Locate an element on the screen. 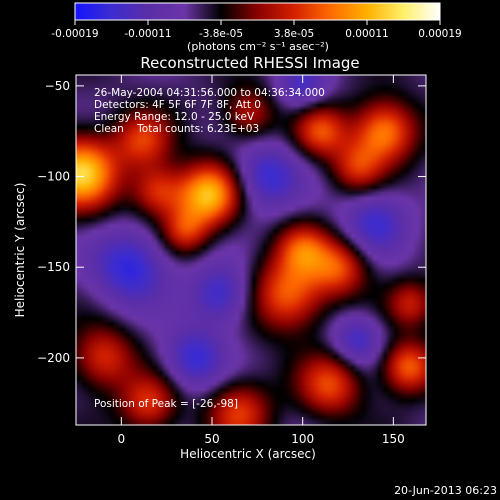 Image resolution: width=500 pixels, height=500 pixels. y-tick-label: −150 is located at coordinates (53, 267).